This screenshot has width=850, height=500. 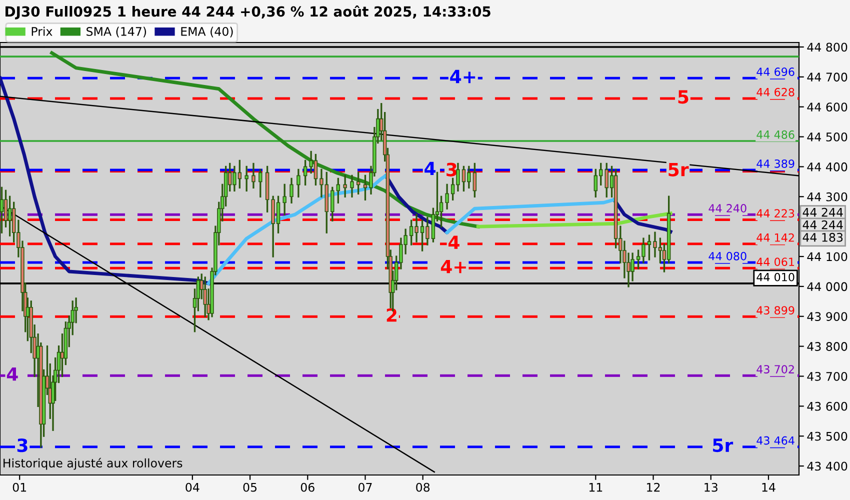 What do you see at coordinates (365, 487) in the screenshot?
I see `x-tick-label: 07` at bounding box center [365, 487].